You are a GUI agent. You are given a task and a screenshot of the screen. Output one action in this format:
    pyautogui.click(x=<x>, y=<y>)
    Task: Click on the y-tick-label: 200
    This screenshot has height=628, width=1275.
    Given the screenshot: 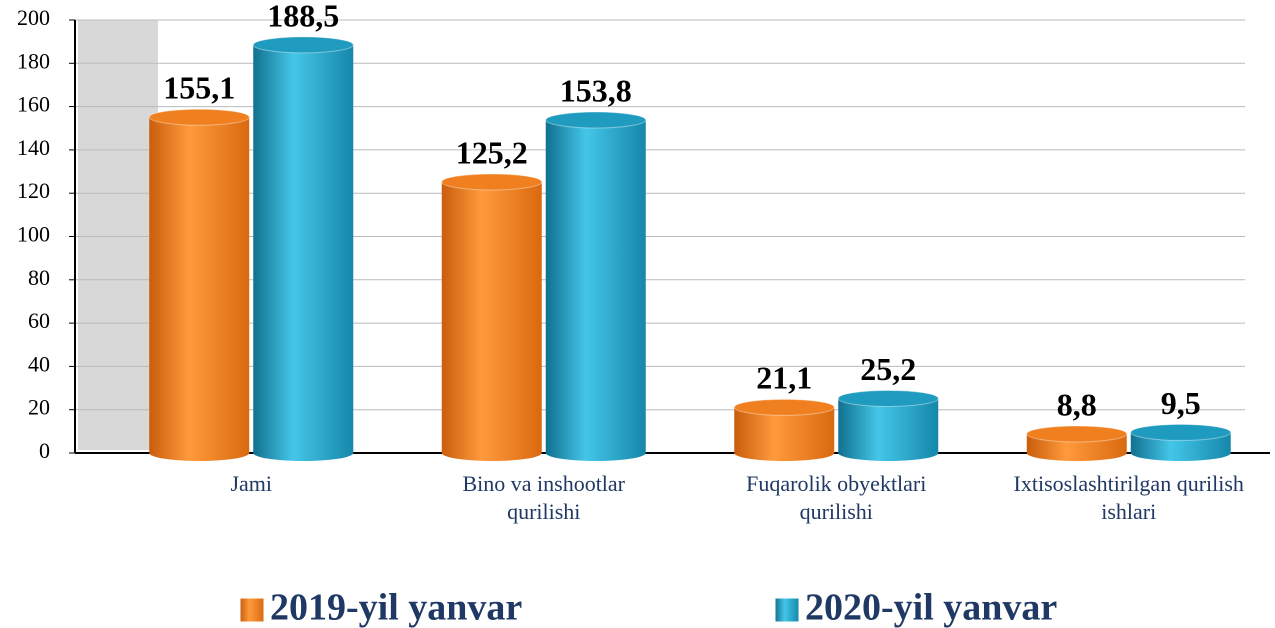 What is the action you would take?
    pyautogui.click(x=33, y=17)
    